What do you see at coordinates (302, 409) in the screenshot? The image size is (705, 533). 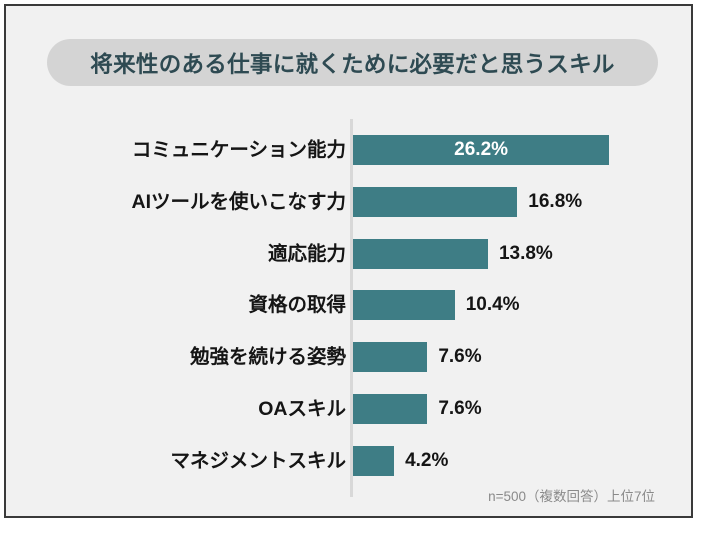 I see `bar-category-label: OAスキル` at bounding box center [302, 409].